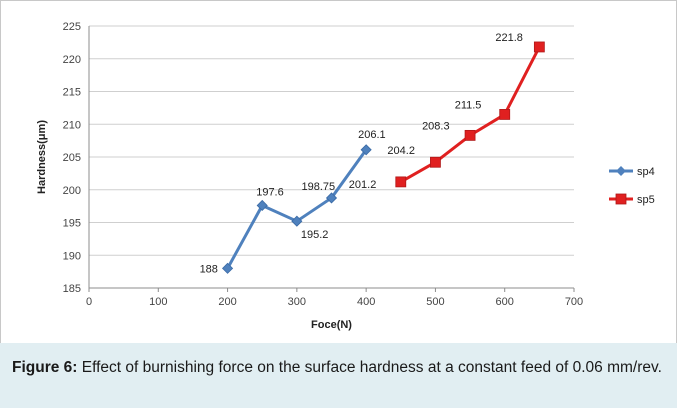  Describe the element at coordinates (646, 172) in the screenshot. I see `legend-label-sp4: sp4` at that location.